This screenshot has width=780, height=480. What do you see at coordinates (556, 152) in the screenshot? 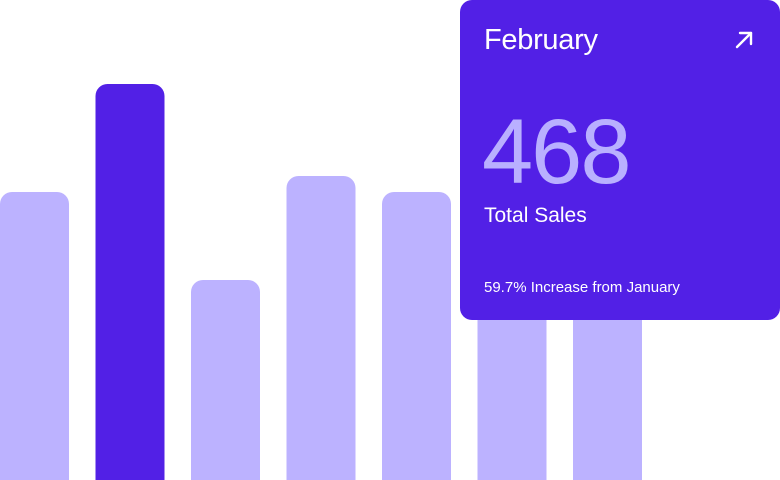
I see `total-sales-value: 468` at bounding box center [556, 152].